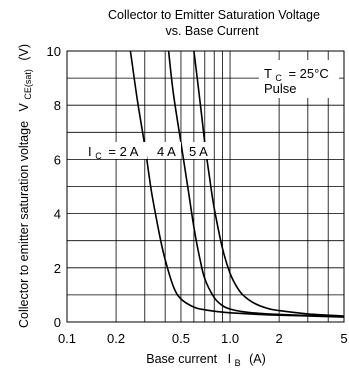  I want to click on x-axis-label: Base current I B (A), so click(206, 360).